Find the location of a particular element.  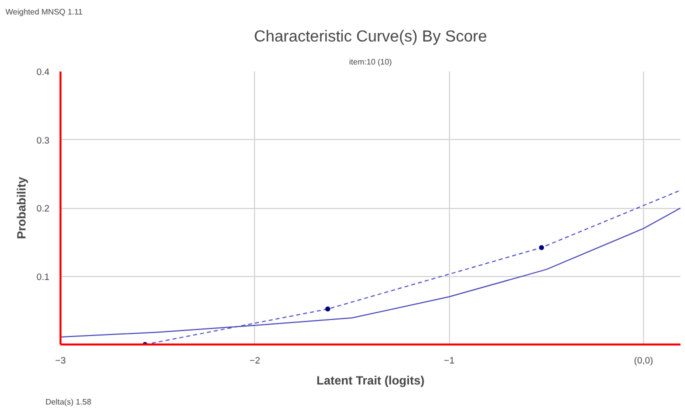

text: Delta(s) 1.58 is located at coordinates (69, 402).